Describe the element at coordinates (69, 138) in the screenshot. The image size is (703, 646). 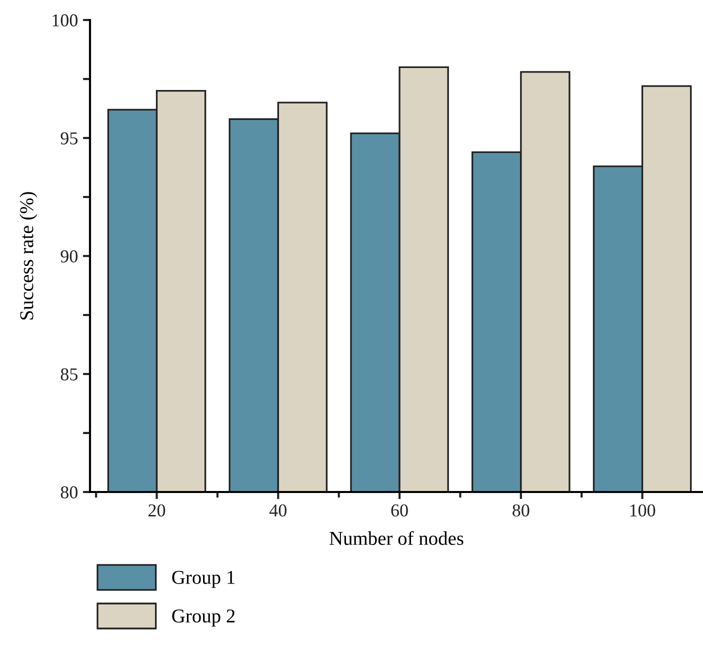
I see `y-tick-label: 95` at that location.